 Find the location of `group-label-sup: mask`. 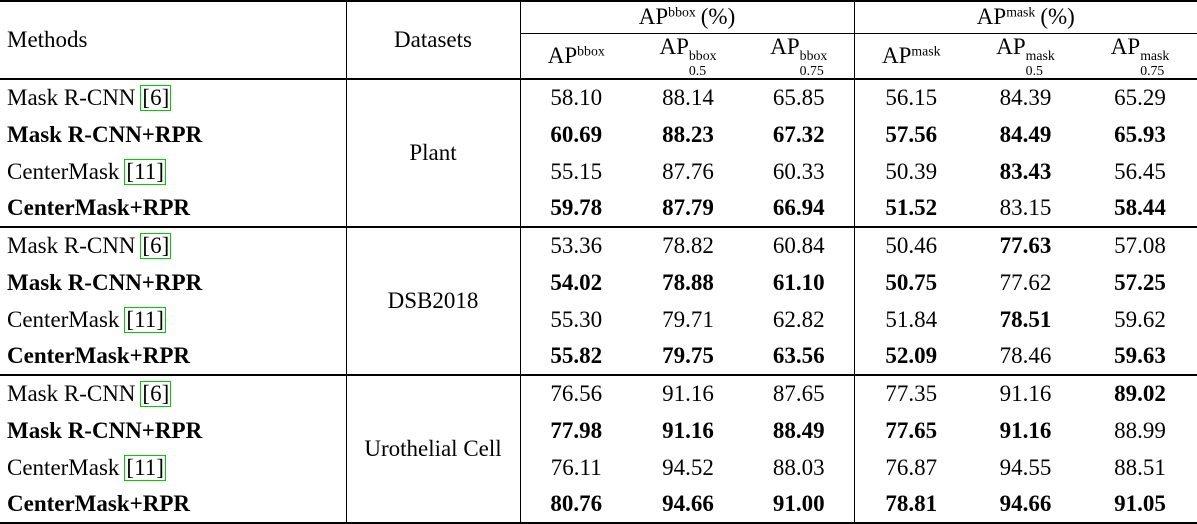

group-label-sup: mask is located at coordinates (1021, 12).